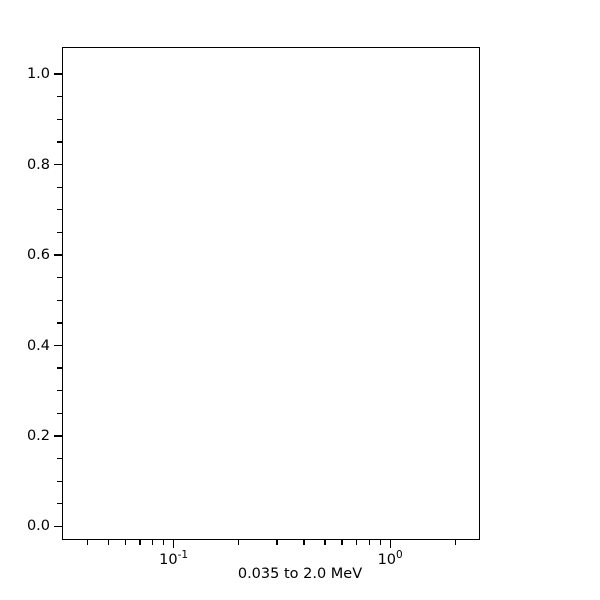 The image size is (600, 600). Describe the element at coordinates (399, 555) in the screenshot. I see `x-tick-exponent: 0` at that location.